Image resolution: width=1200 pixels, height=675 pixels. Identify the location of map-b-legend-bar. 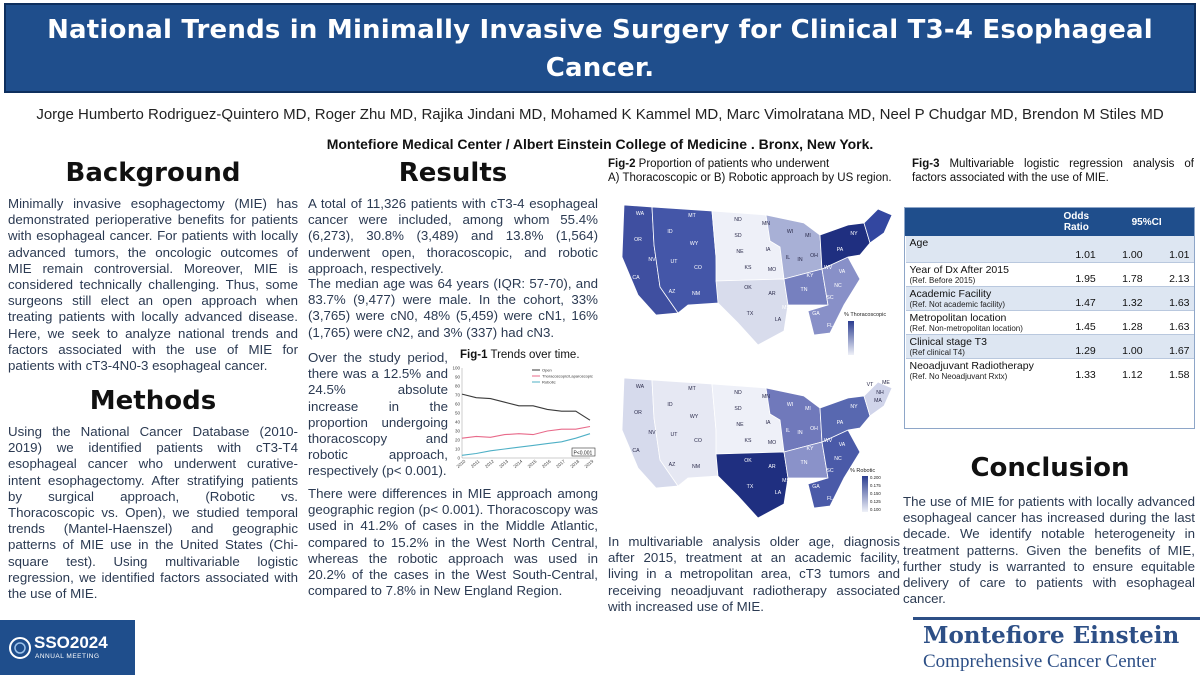
(865, 494).